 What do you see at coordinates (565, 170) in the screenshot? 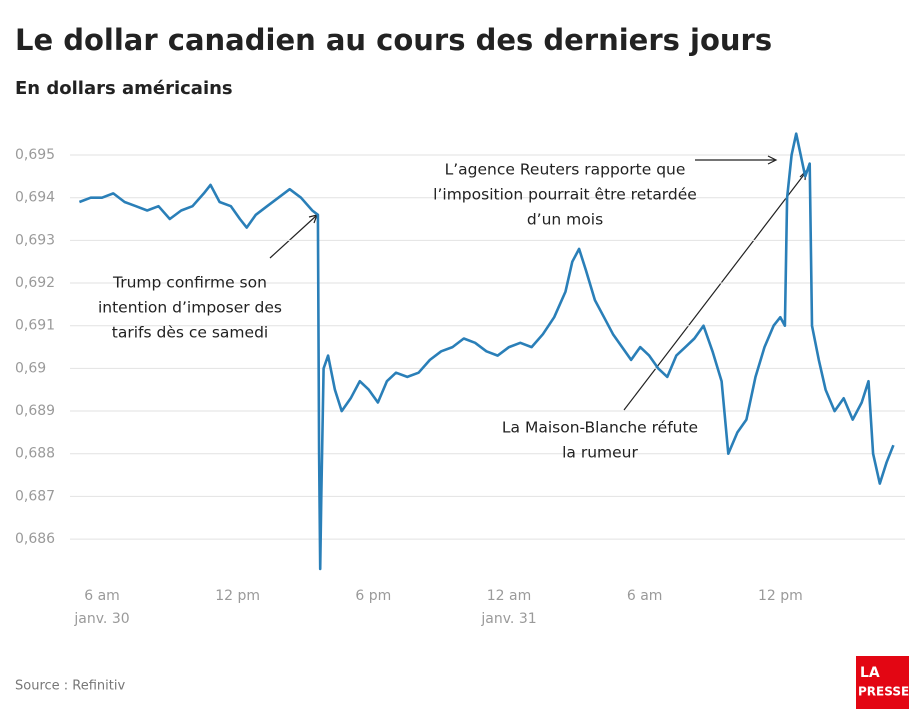
I see `annotation: L’agence Reuters rapporte que` at bounding box center [565, 170].